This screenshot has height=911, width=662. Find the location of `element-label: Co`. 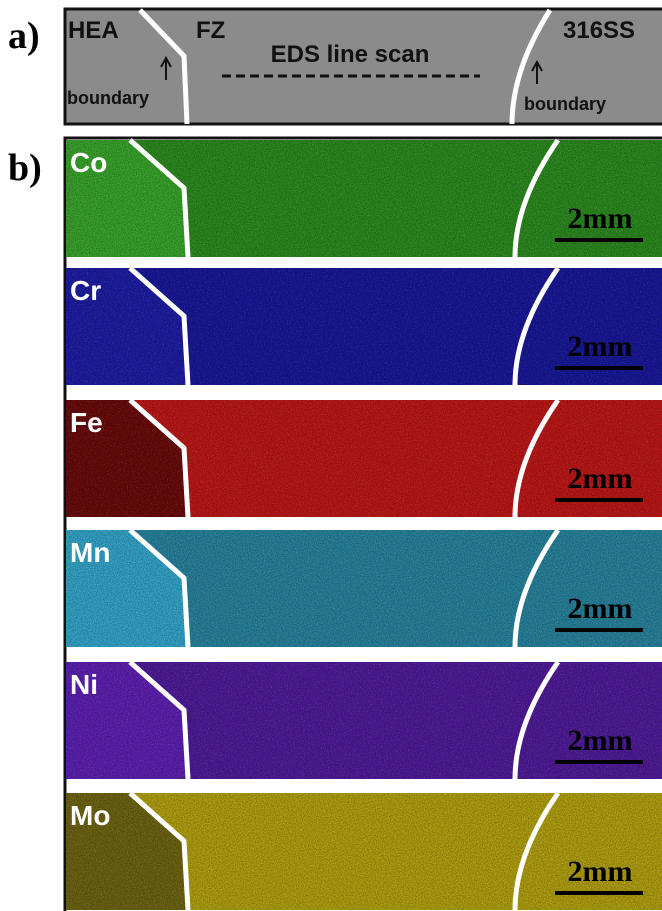

element-label: Co is located at coordinates (88, 162).